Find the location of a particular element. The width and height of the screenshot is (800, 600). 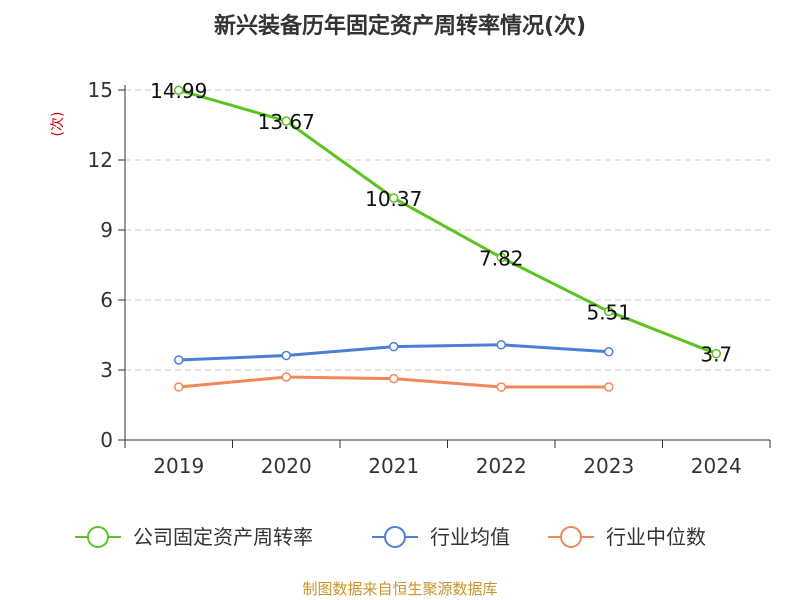

legend: 公司固定资产周转率 行业均值 行业中位数 is located at coordinates (390, 537).